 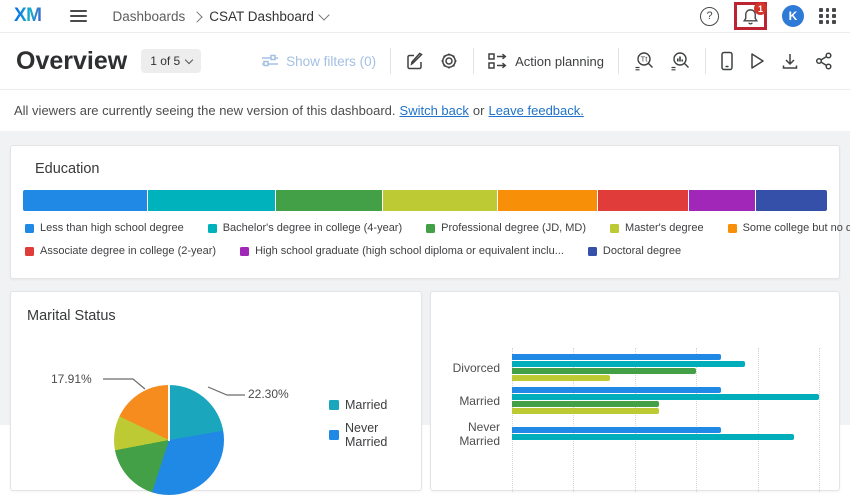 I want to click on legend-label: Some college but no degree, so click(x=796, y=228).